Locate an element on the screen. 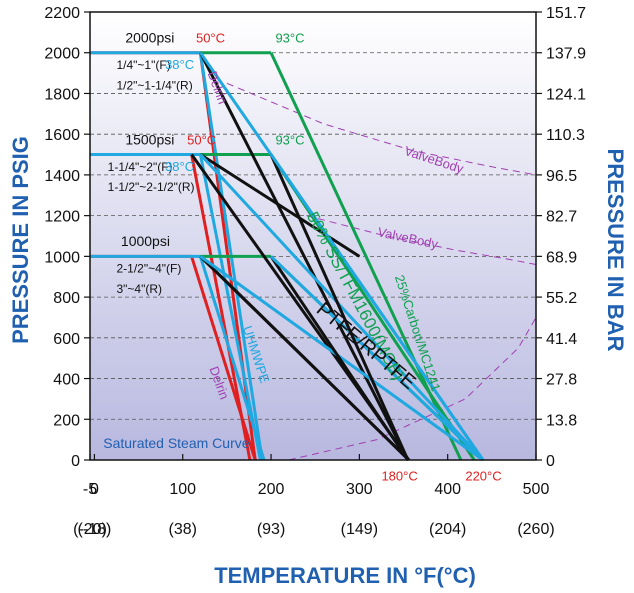  y-tick-label-right: 13.8 is located at coordinates (561, 420).